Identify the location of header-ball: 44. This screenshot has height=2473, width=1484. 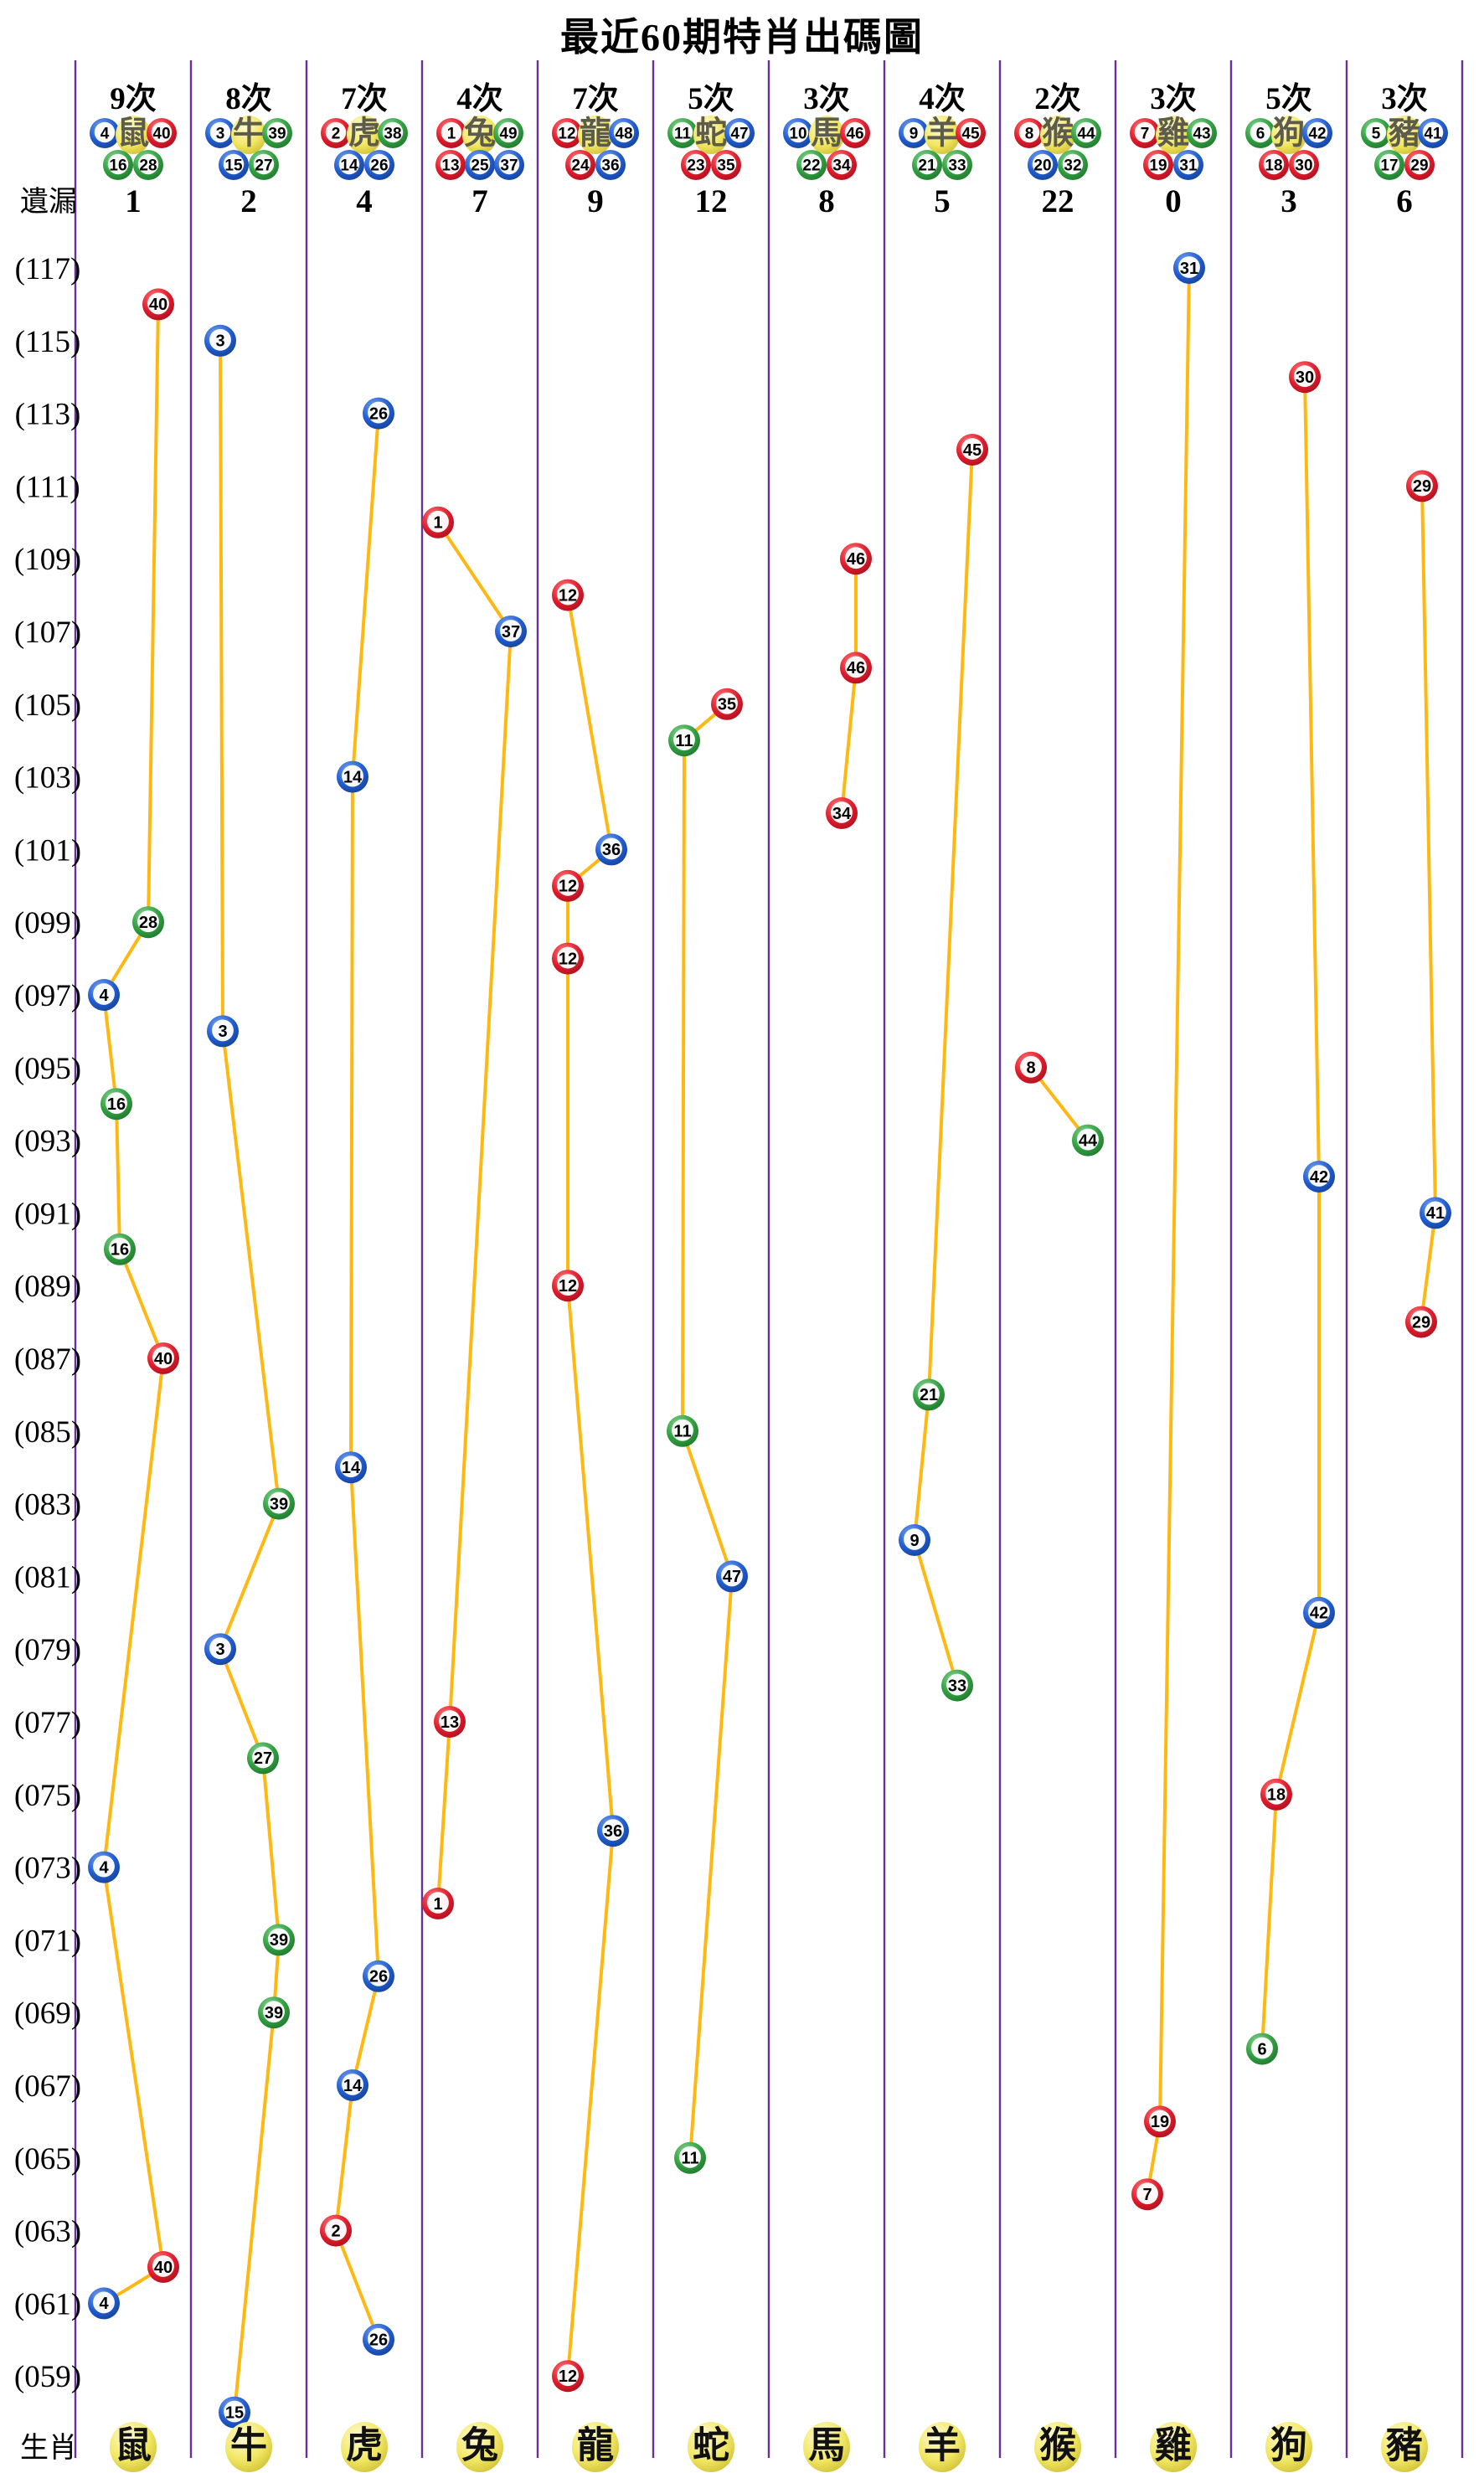
(1086, 133).